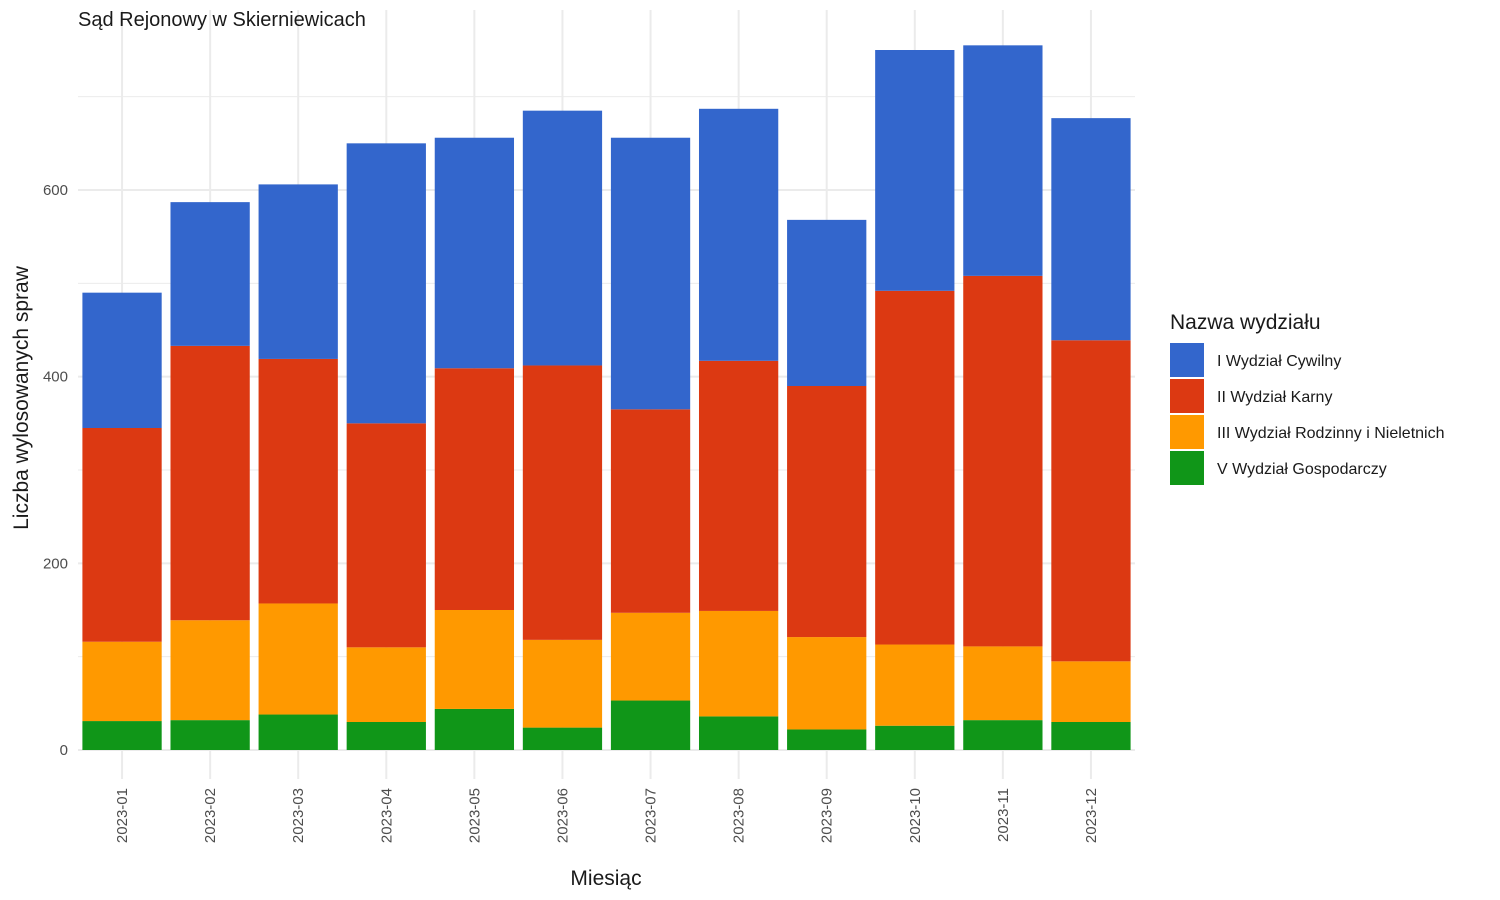  I want to click on x-tick-label: 2023-11, so click(1003, 815).